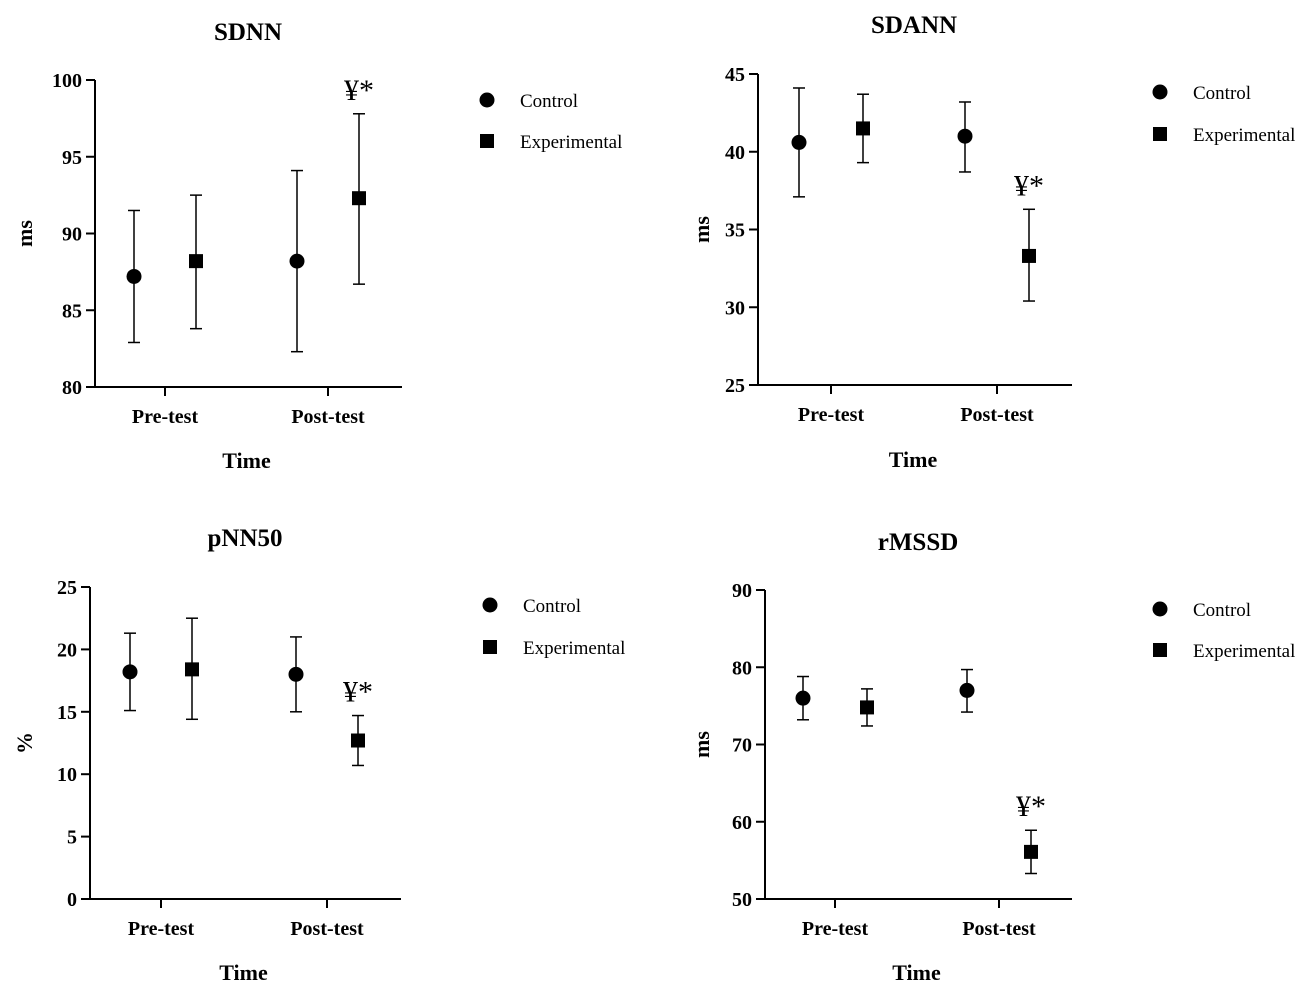 The height and width of the screenshot is (983, 1309). I want to click on y-tick-label: 35, so click(735, 231).